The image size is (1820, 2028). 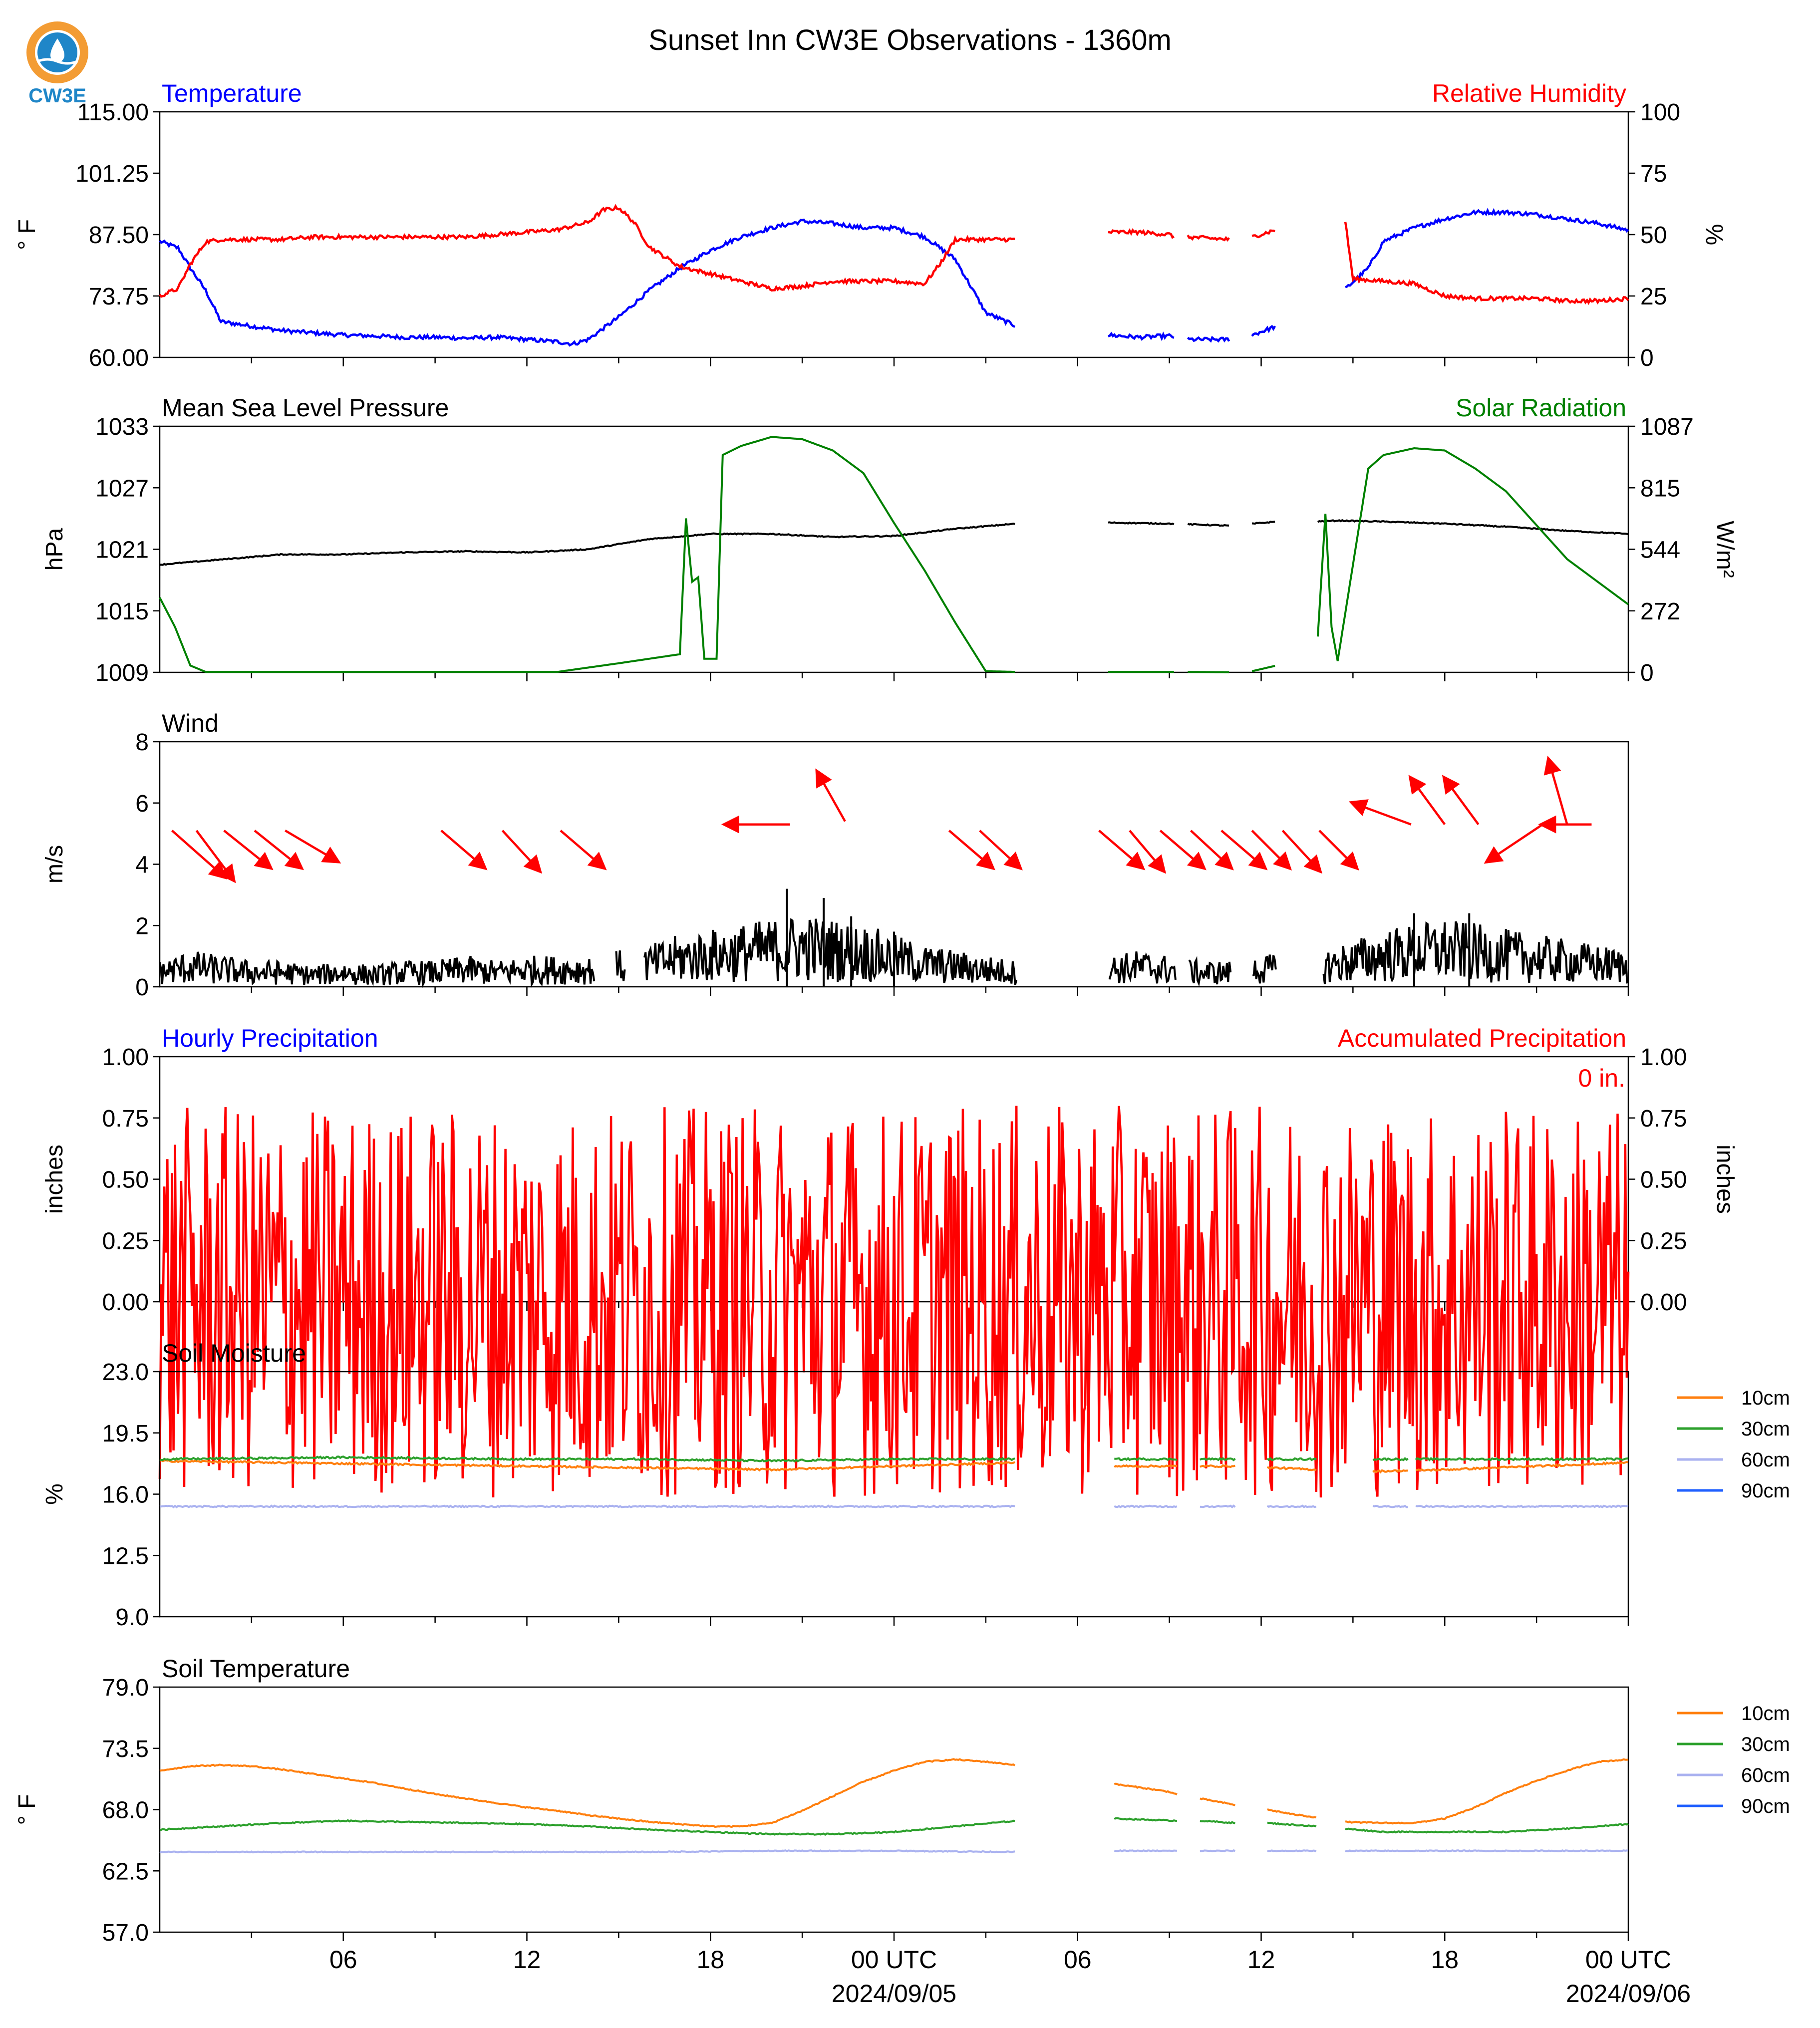 I want to click on y-tick-label-left: 1.00, so click(x=125, y=1057).